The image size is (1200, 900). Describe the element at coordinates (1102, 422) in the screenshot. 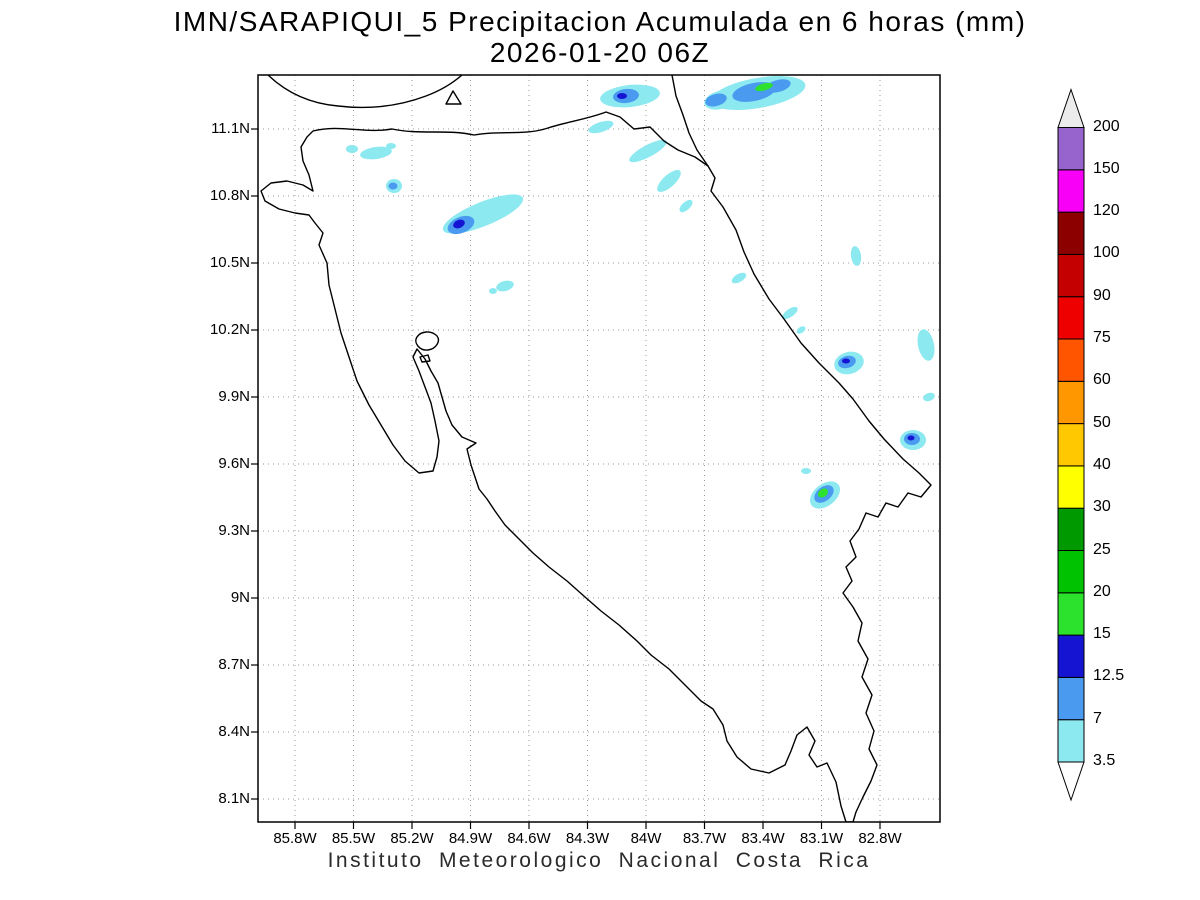

I see `colorbar-tick-label: 50` at that location.